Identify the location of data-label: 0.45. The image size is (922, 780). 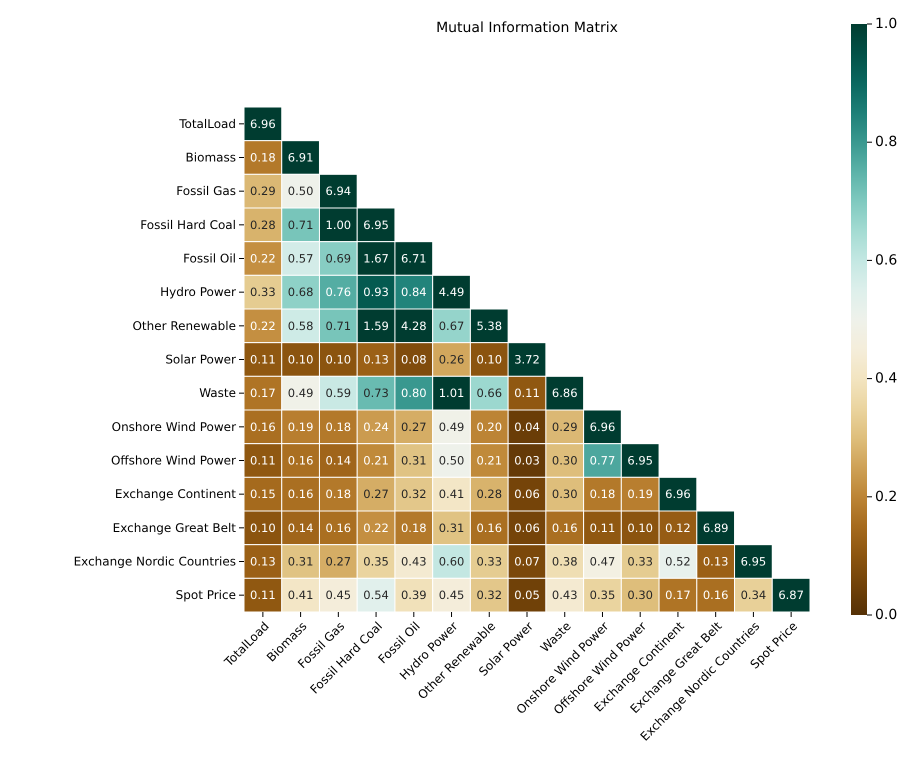
(339, 595).